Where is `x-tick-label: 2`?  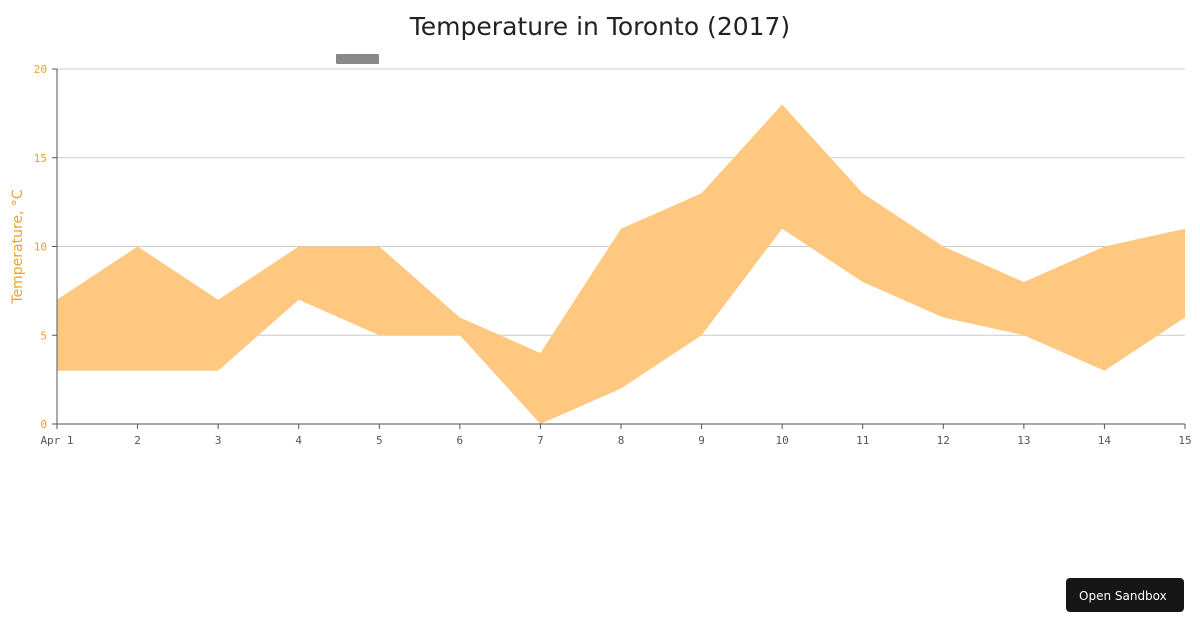 x-tick-label: 2 is located at coordinates (137, 440).